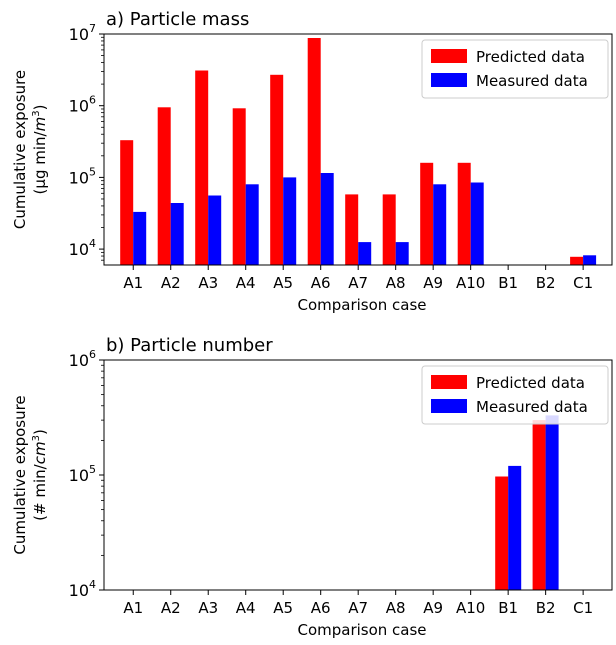 The width and height of the screenshot is (616, 645). What do you see at coordinates (215, 230) in the screenshot?
I see `bar-measured-a3` at bounding box center [215, 230].